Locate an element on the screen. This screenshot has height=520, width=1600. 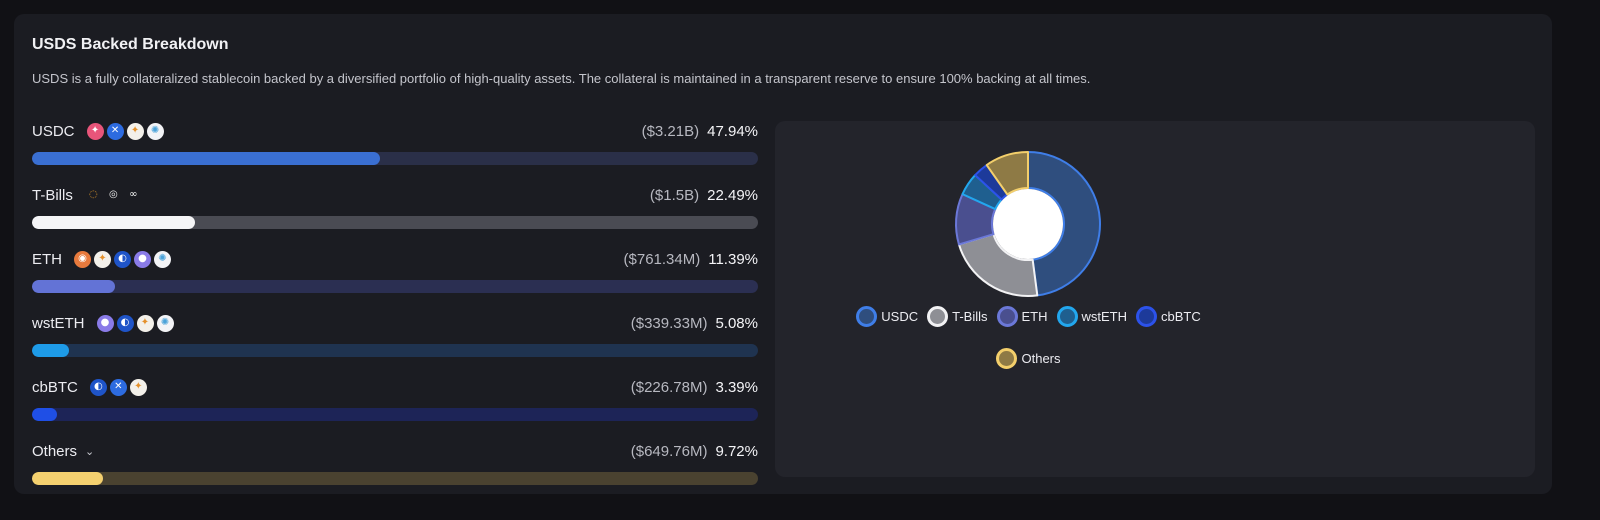
legend-item-wsteth: wstETH is located at coordinates (1092, 316).